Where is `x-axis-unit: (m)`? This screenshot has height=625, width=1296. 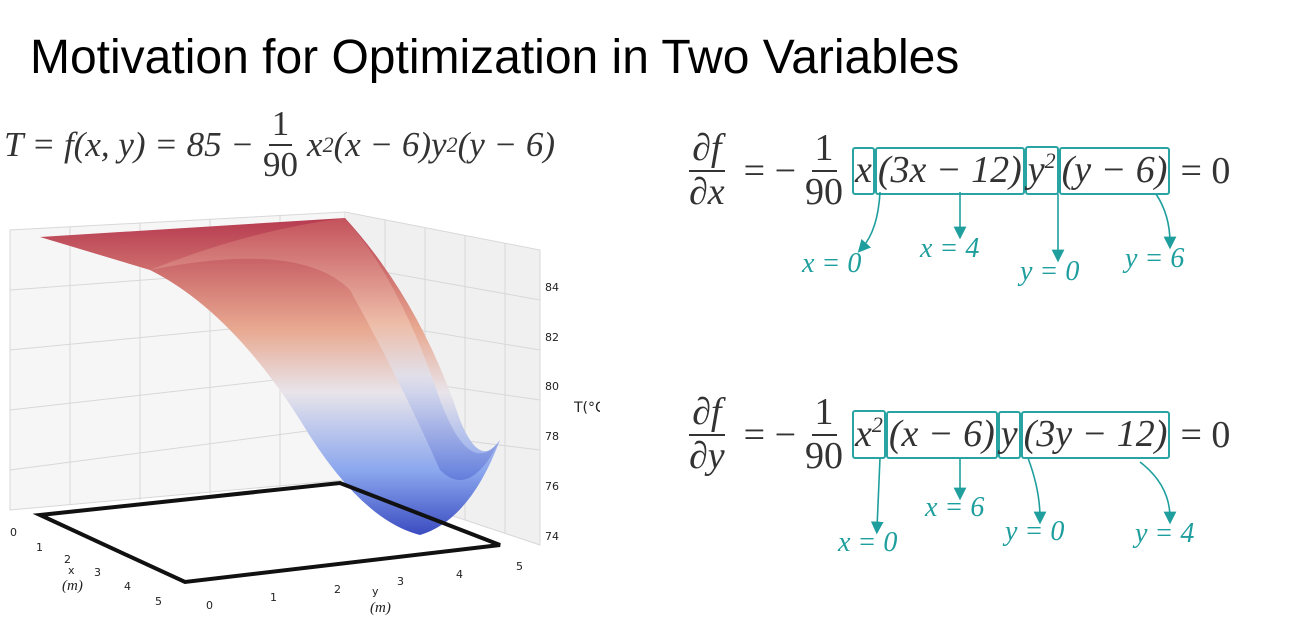
x-axis-unit: (m) is located at coordinates (72, 586).